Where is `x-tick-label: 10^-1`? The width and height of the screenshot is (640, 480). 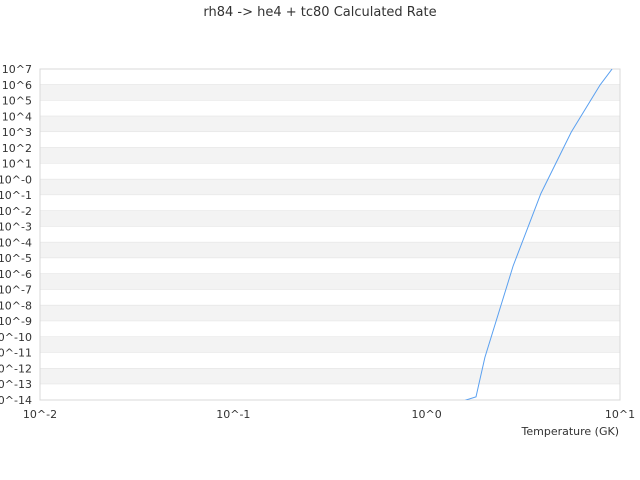 x-tick-label: 10^-1 is located at coordinates (233, 414).